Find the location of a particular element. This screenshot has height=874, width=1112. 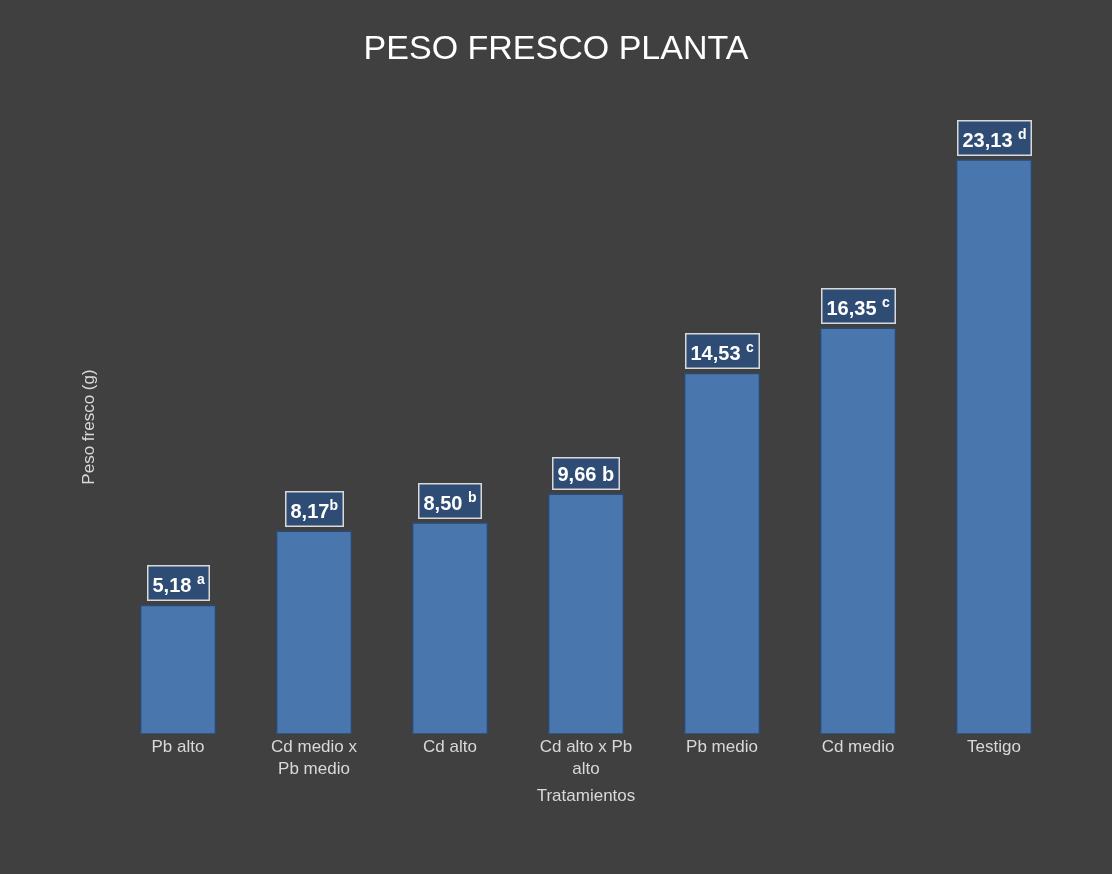

data-label: 8,17$^{b}$ is located at coordinates (314, 509).